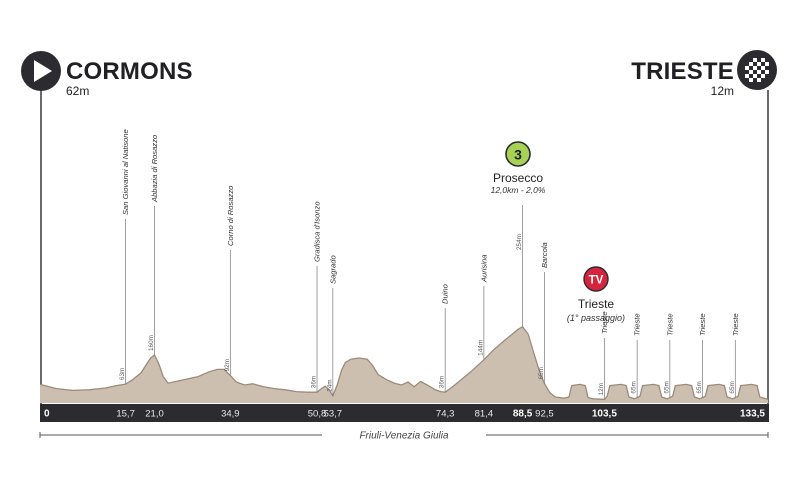 The width and height of the screenshot is (800, 484). Describe the element at coordinates (125, 414) in the screenshot. I see `distance-tick: 15,7` at that location.